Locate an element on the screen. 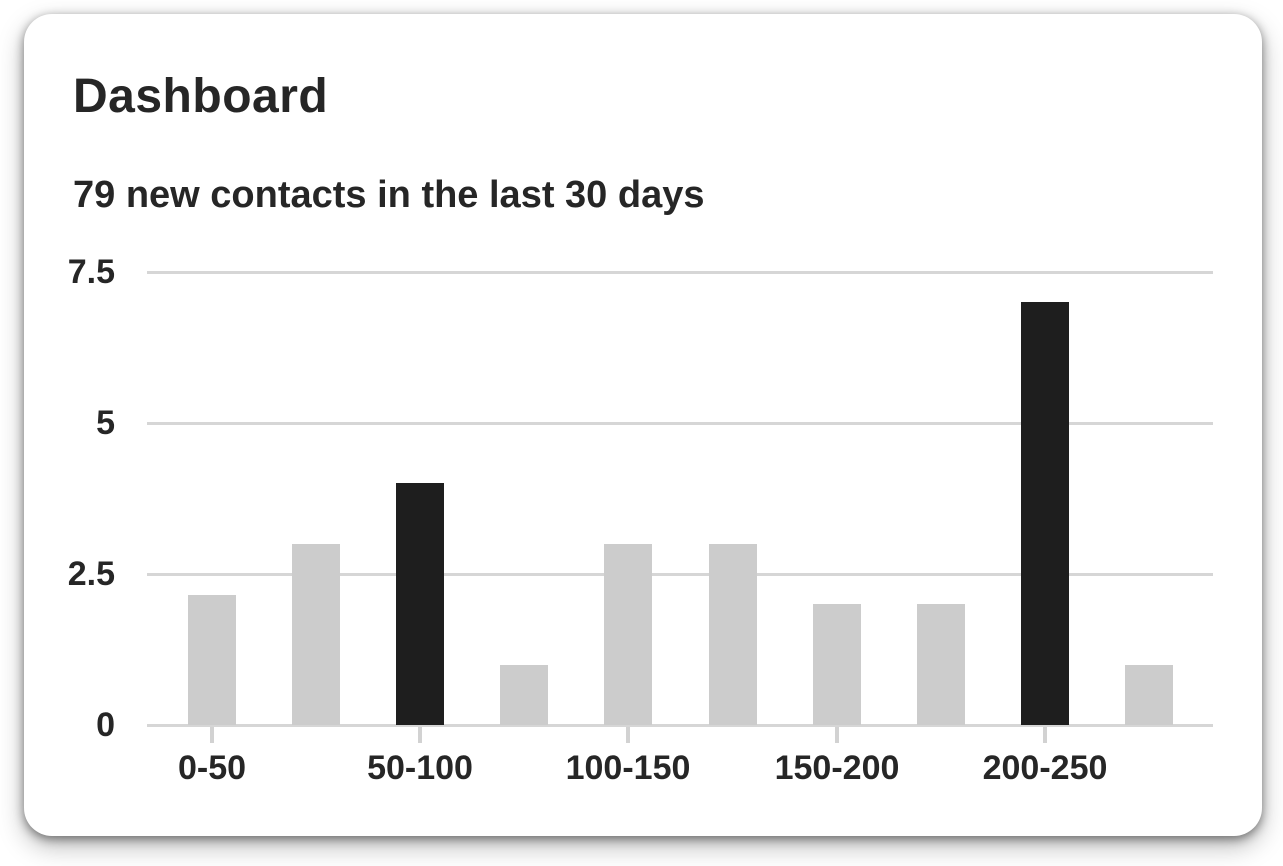 Image resolution: width=1283 pixels, height=866 pixels. x-axis-label: 150-200 is located at coordinates (837, 768).